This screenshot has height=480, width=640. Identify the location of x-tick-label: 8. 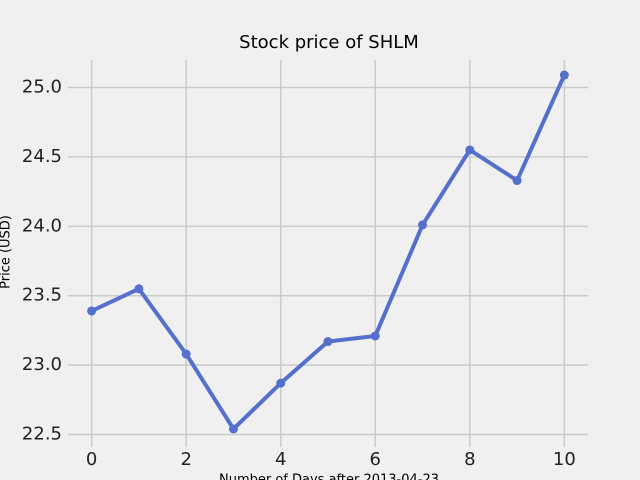
(469, 459).